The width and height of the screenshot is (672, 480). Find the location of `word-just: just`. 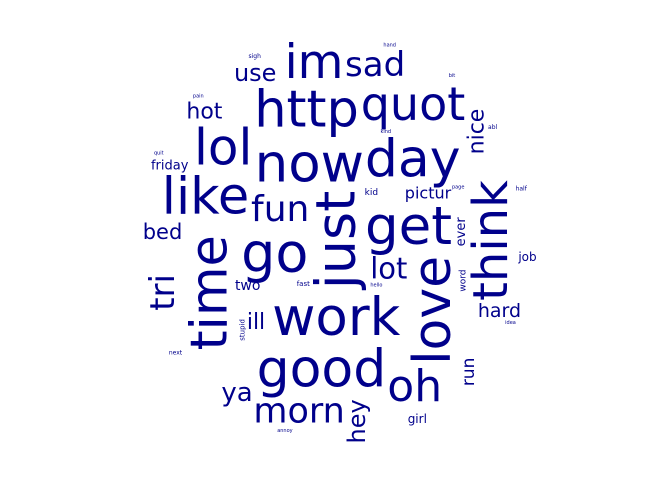

word-just: just is located at coordinates (336, 241).